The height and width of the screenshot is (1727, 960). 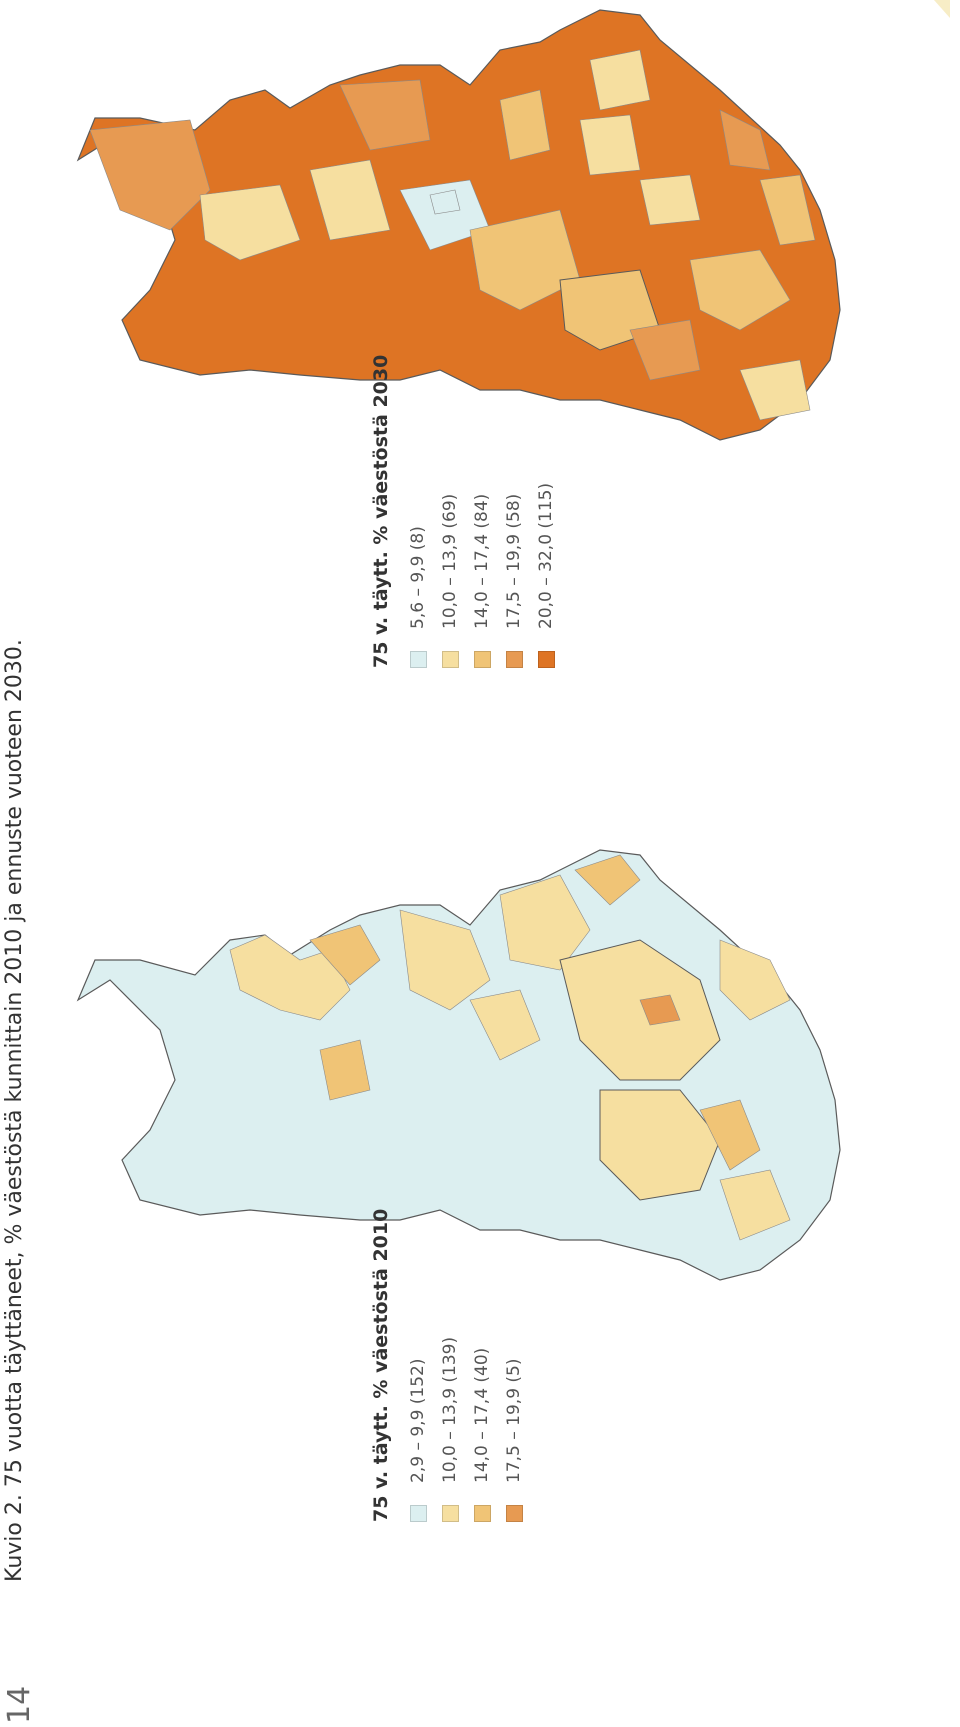 I want to click on legend-label: 17,5 – 19,9 (5), so click(x=514, y=1421).